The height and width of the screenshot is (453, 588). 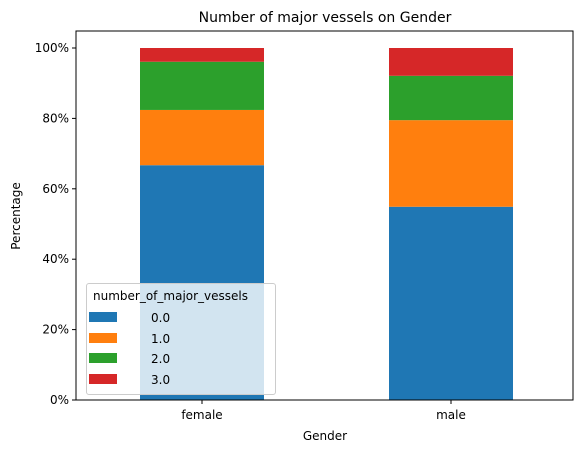 I want to click on x-axis-label: Gender, so click(x=325, y=436).